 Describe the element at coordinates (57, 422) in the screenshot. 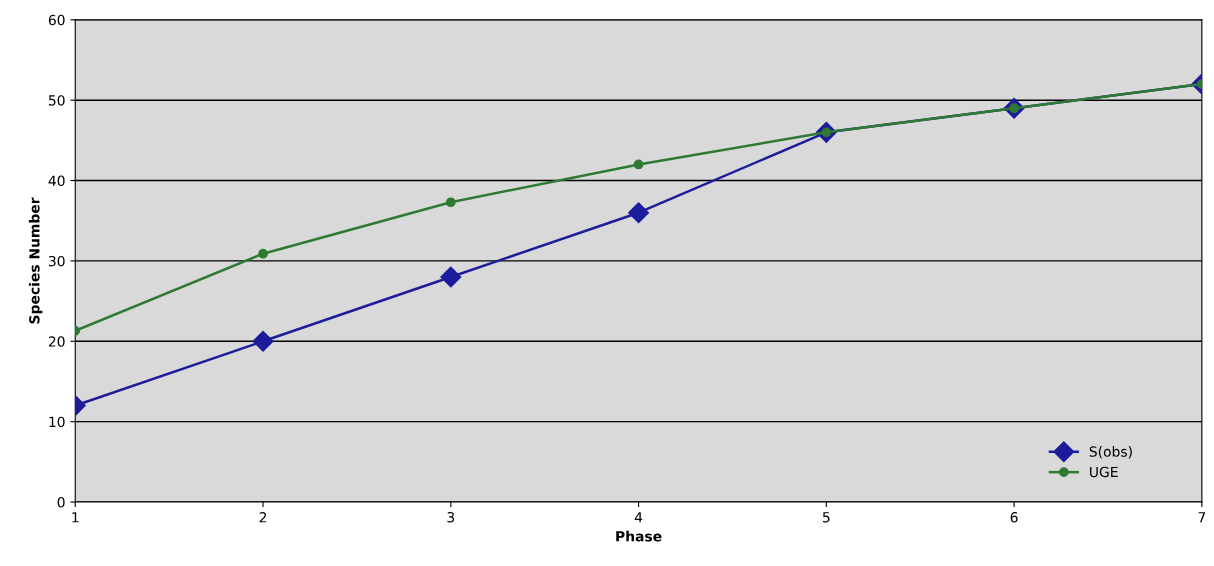

I see `y-tick-label: 10` at that location.